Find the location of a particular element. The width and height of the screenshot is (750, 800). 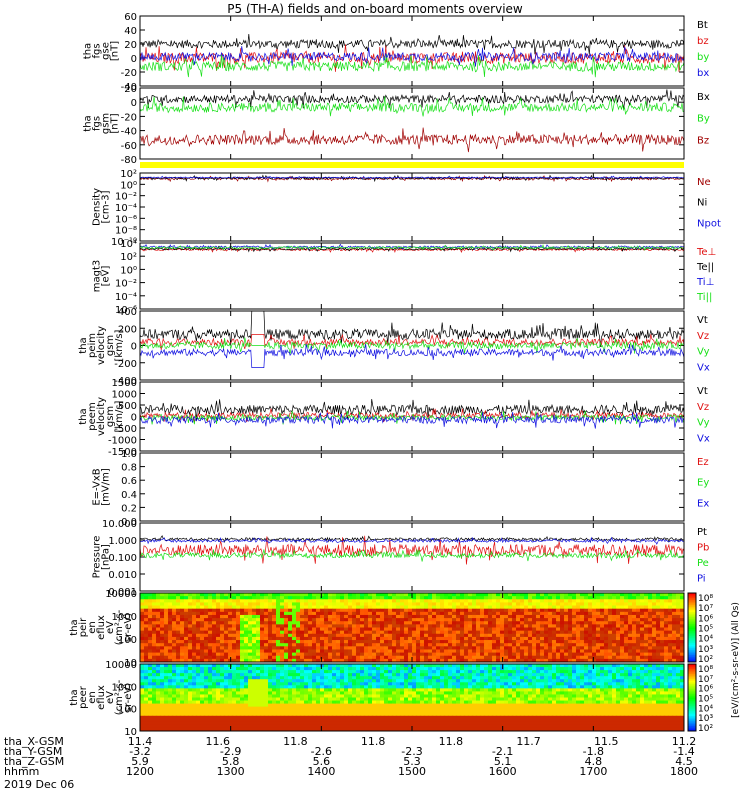

y-tick-label: 20 is located at coordinates (130, 89).